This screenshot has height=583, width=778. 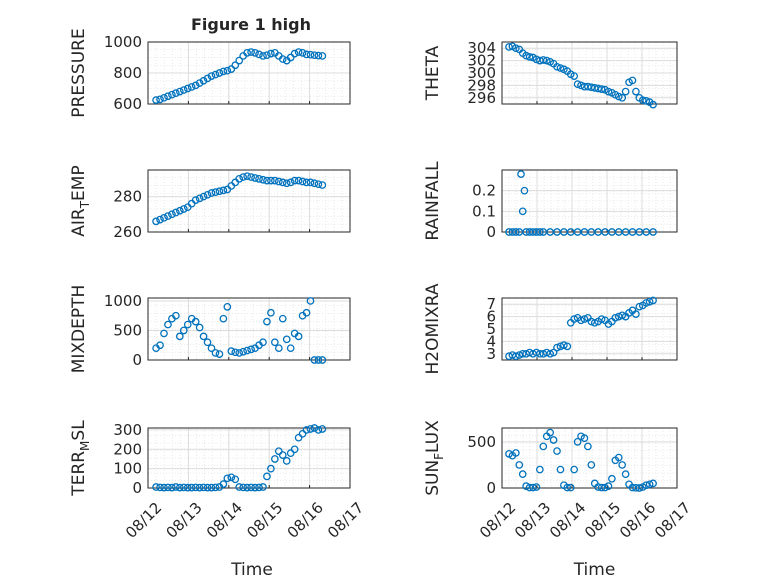 I want to click on y-tick-label: 280, so click(x=127, y=197).